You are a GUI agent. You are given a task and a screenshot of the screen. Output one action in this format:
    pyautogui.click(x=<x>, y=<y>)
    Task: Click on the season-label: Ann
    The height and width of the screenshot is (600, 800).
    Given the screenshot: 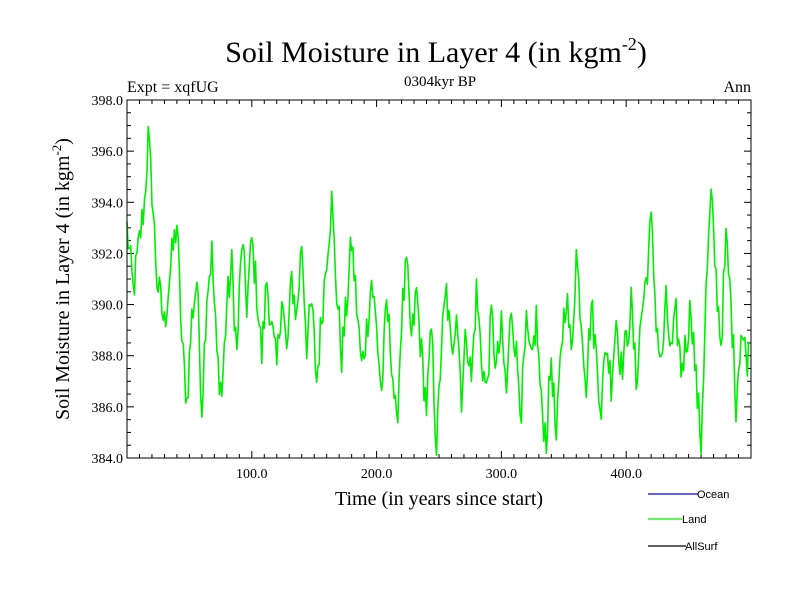 What is the action you would take?
    pyautogui.click(x=737, y=87)
    